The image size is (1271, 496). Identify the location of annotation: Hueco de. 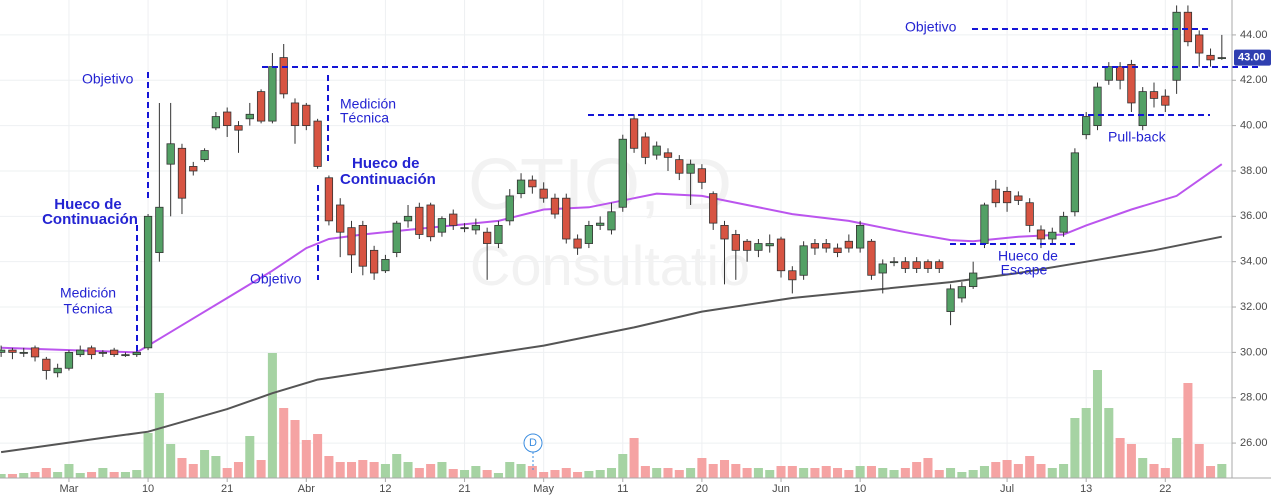
(1028, 256).